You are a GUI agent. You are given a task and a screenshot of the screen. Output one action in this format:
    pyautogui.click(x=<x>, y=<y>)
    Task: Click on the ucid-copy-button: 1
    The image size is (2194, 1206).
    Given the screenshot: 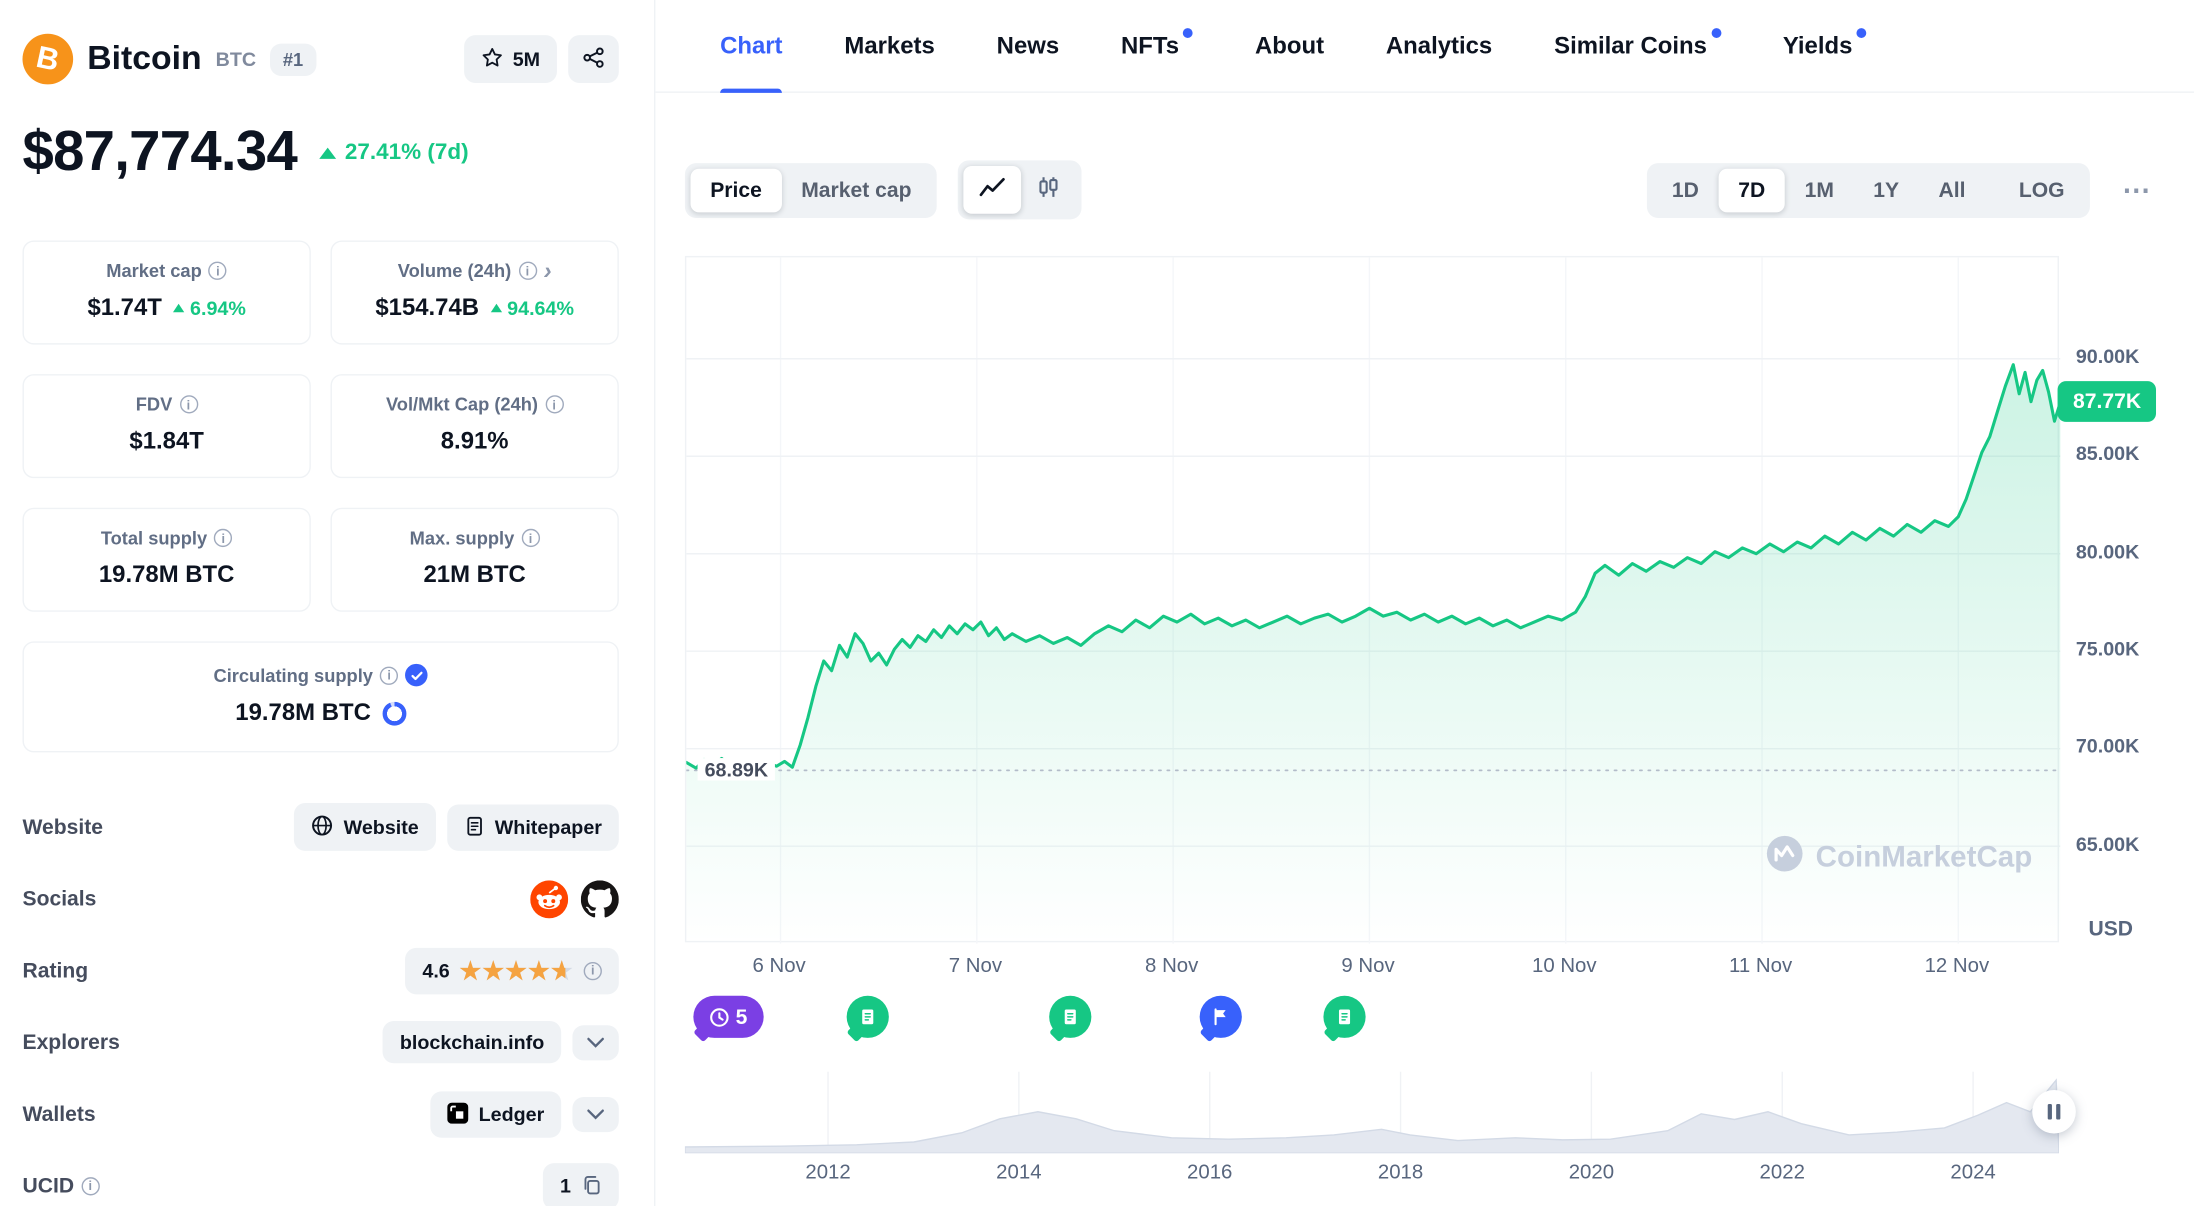 What is the action you would take?
    pyautogui.click(x=581, y=1184)
    